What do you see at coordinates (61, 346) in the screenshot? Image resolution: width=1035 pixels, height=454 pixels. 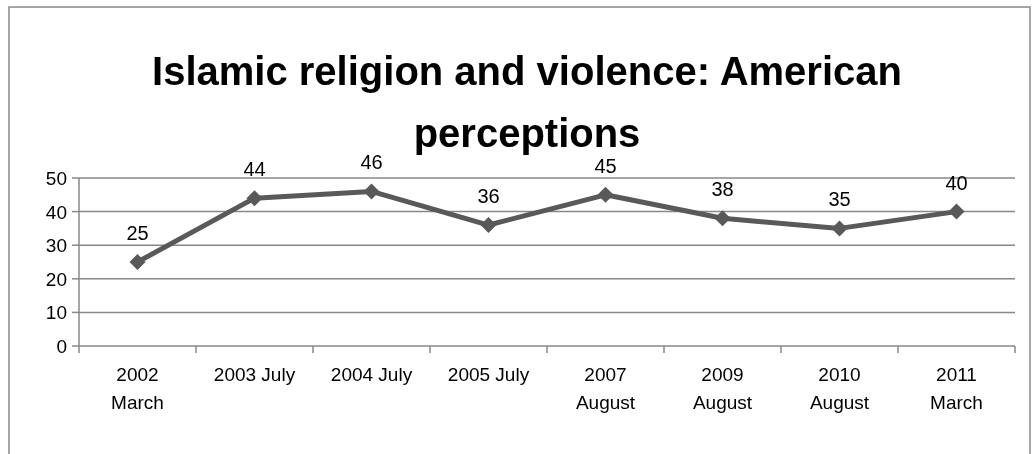 I see `y-tick-label: 0` at bounding box center [61, 346].